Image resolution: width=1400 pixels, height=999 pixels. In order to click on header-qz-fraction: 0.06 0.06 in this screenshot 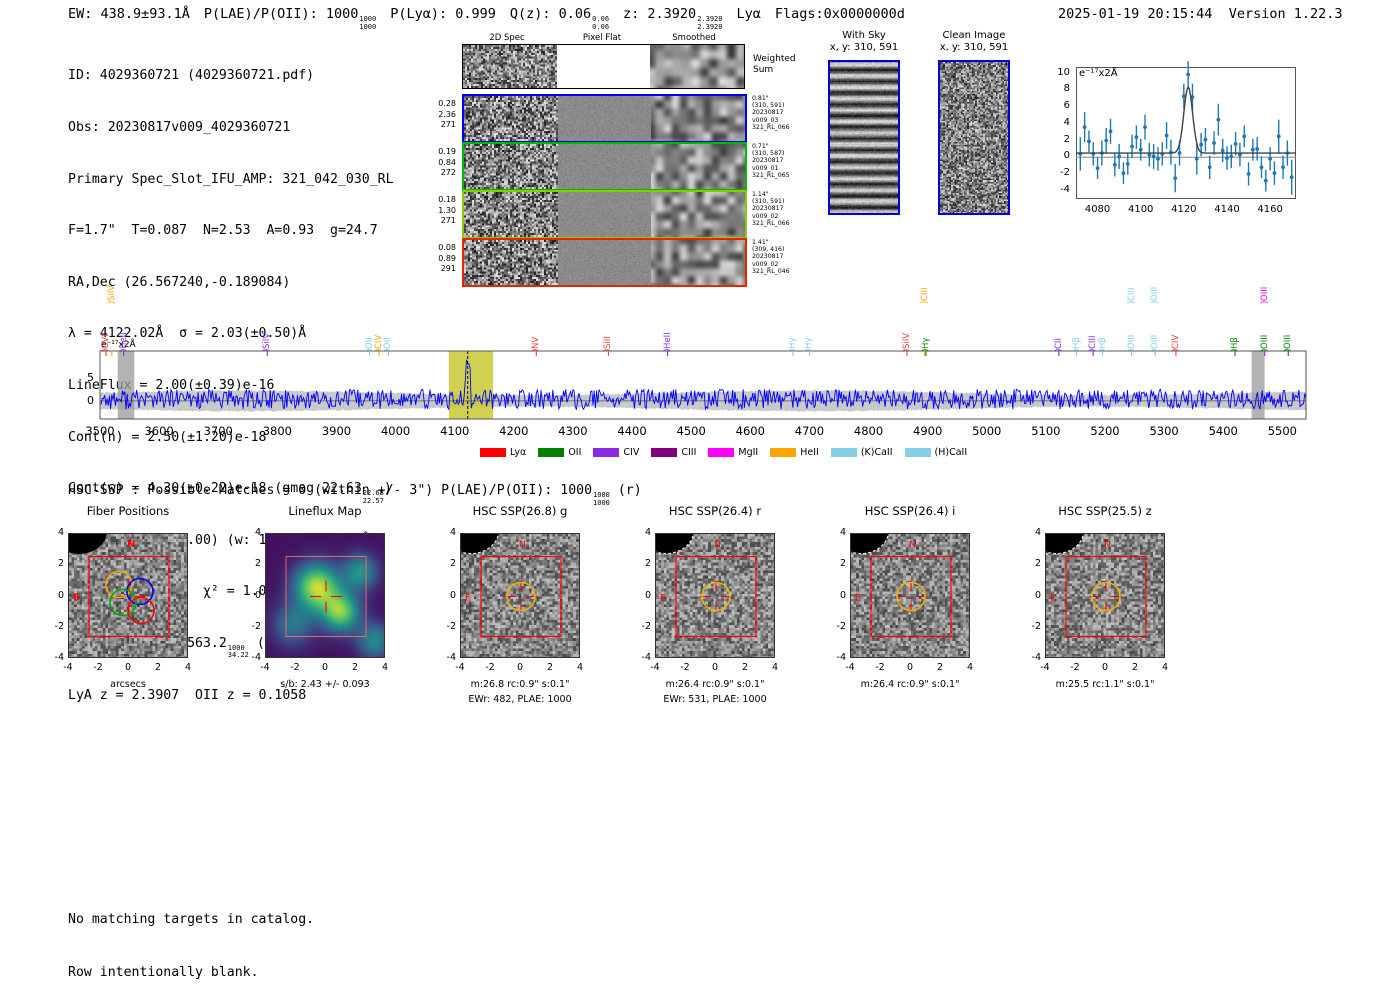, I will do `click(601, 23)`.